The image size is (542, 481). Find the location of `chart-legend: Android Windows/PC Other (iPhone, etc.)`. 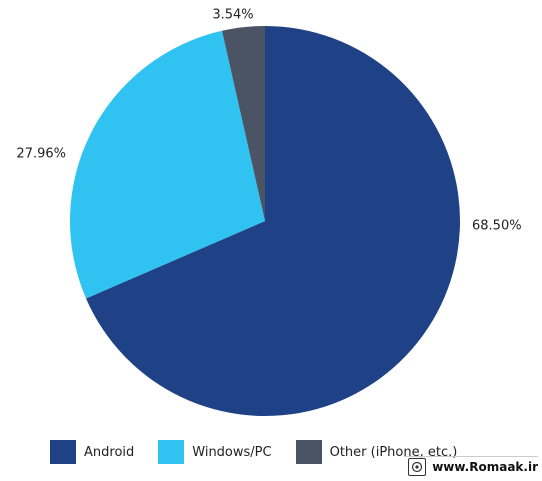

chart-legend: Android Windows/PC Other (iPhone, etc.) is located at coordinates (265, 452).